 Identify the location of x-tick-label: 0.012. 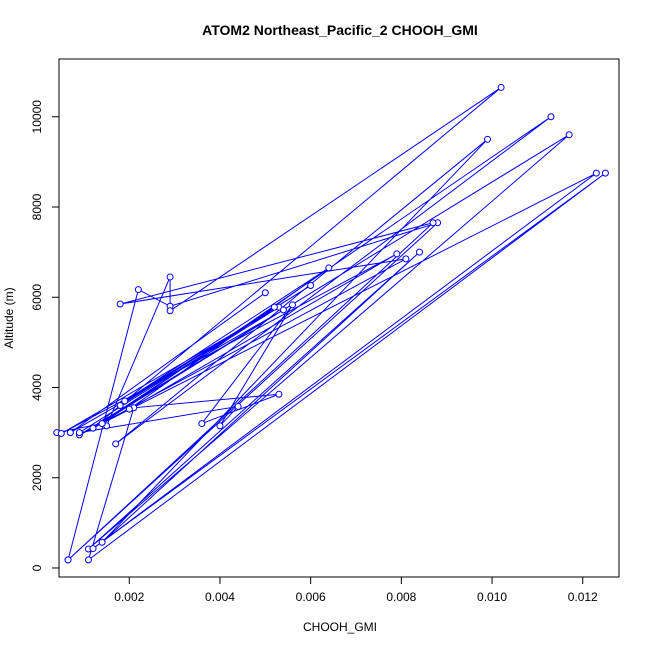
(583, 597).